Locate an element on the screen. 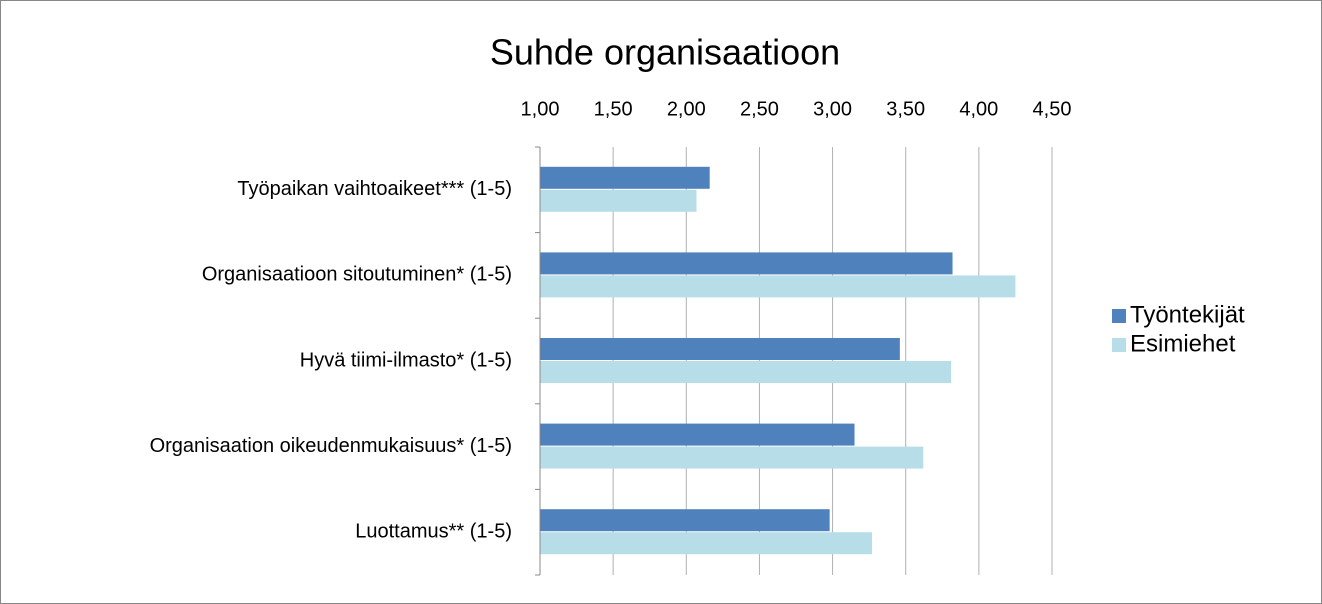  x-tick-label: 1,50 is located at coordinates (613, 109).